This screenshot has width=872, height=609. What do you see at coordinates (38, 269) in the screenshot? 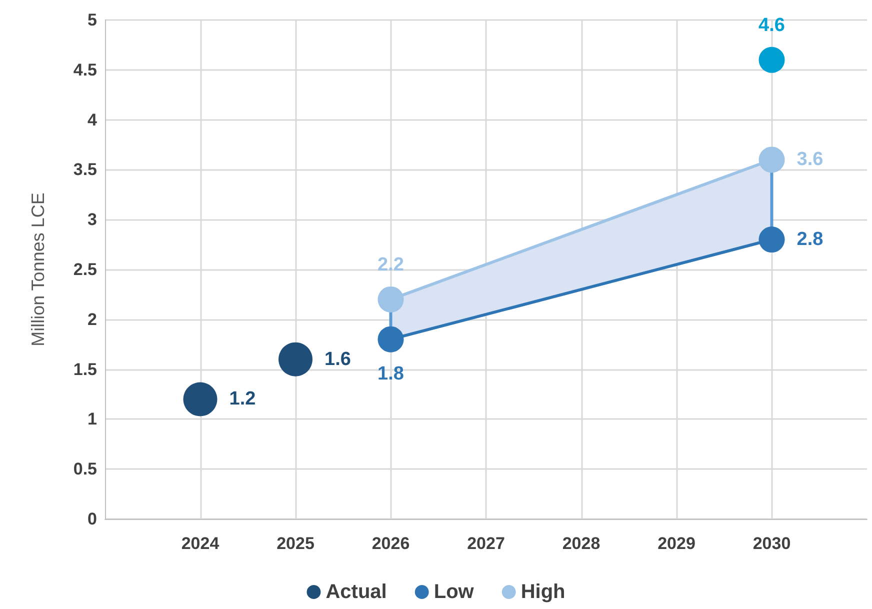
I see `y-axis-title: Million Tonnes LCE` at bounding box center [38, 269].